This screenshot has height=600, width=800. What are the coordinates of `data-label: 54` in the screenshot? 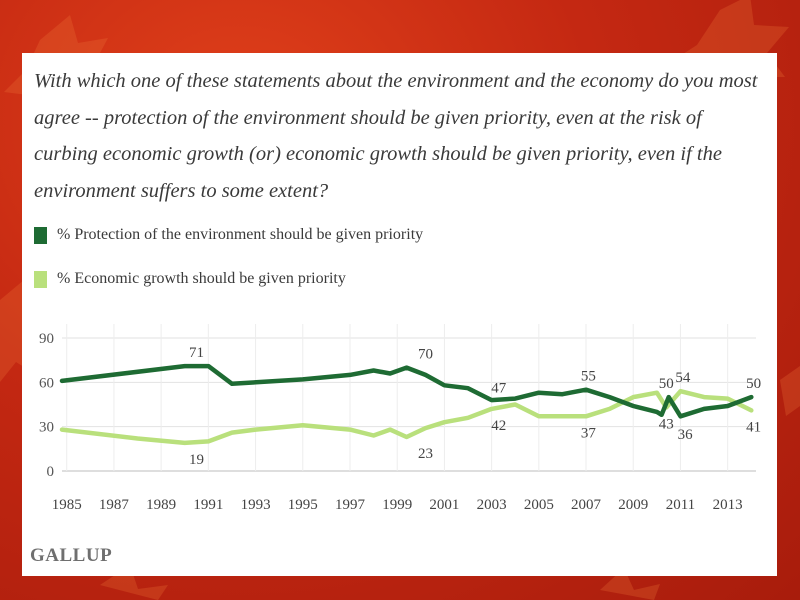 It's located at (683, 378).